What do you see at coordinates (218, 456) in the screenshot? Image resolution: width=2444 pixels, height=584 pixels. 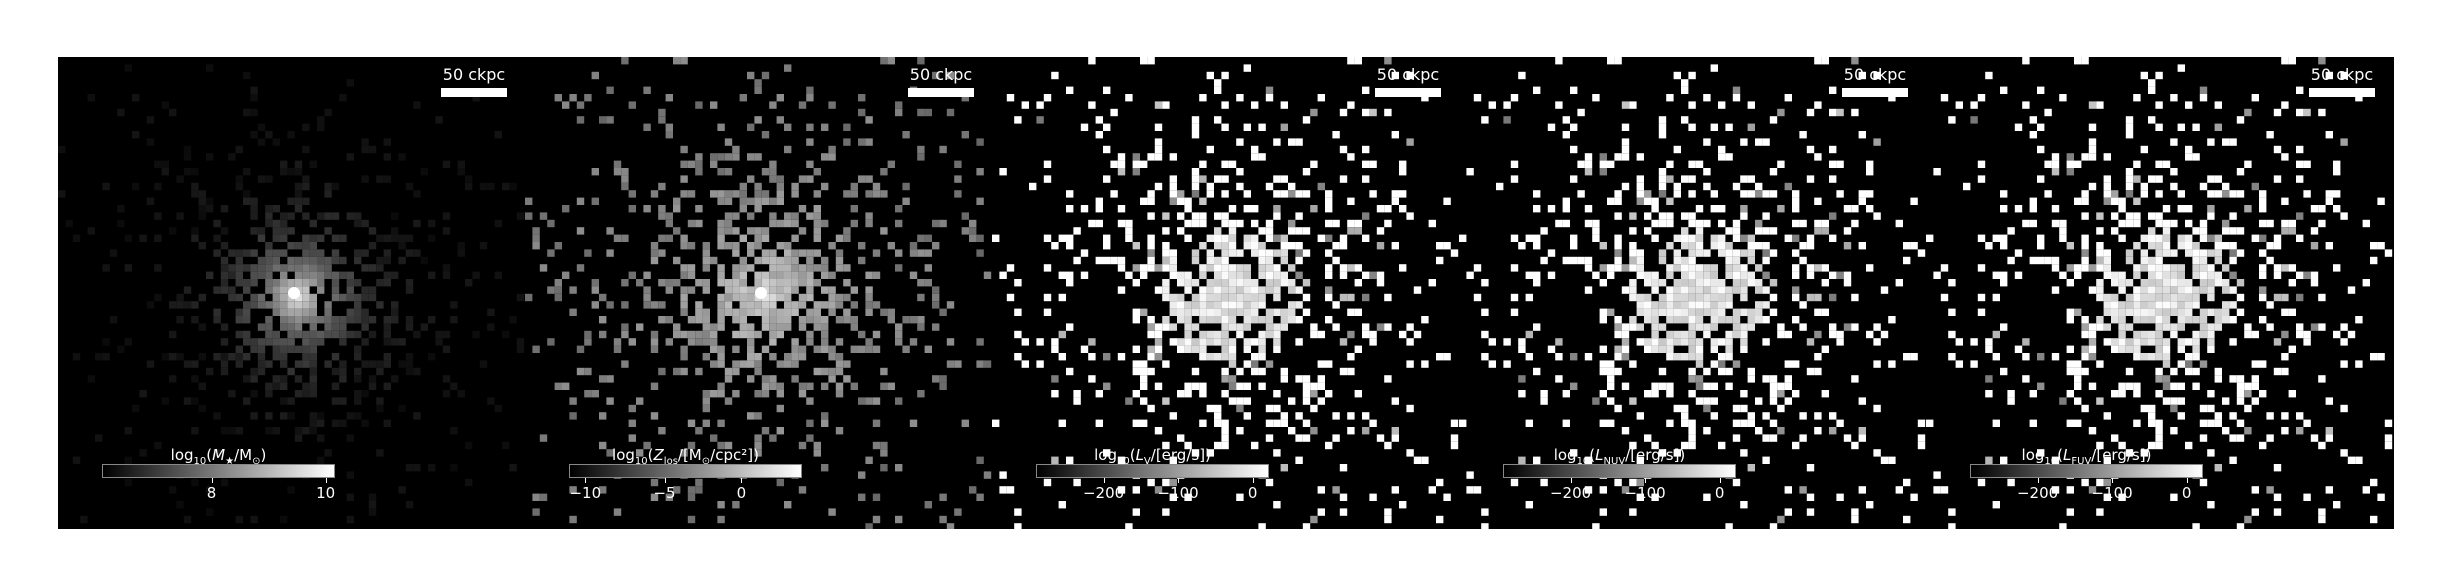 I see `colorbar-label: log10(M★/M⊙)` at bounding box center [218, 456].